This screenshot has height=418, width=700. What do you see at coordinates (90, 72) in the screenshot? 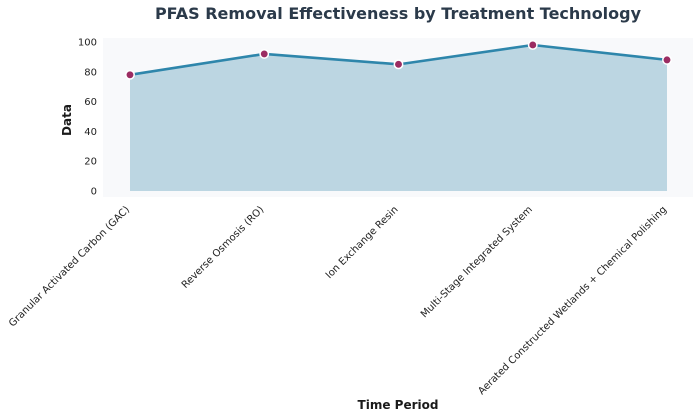
I see `y-tick-label: 80` at bounding box center [90, 72].